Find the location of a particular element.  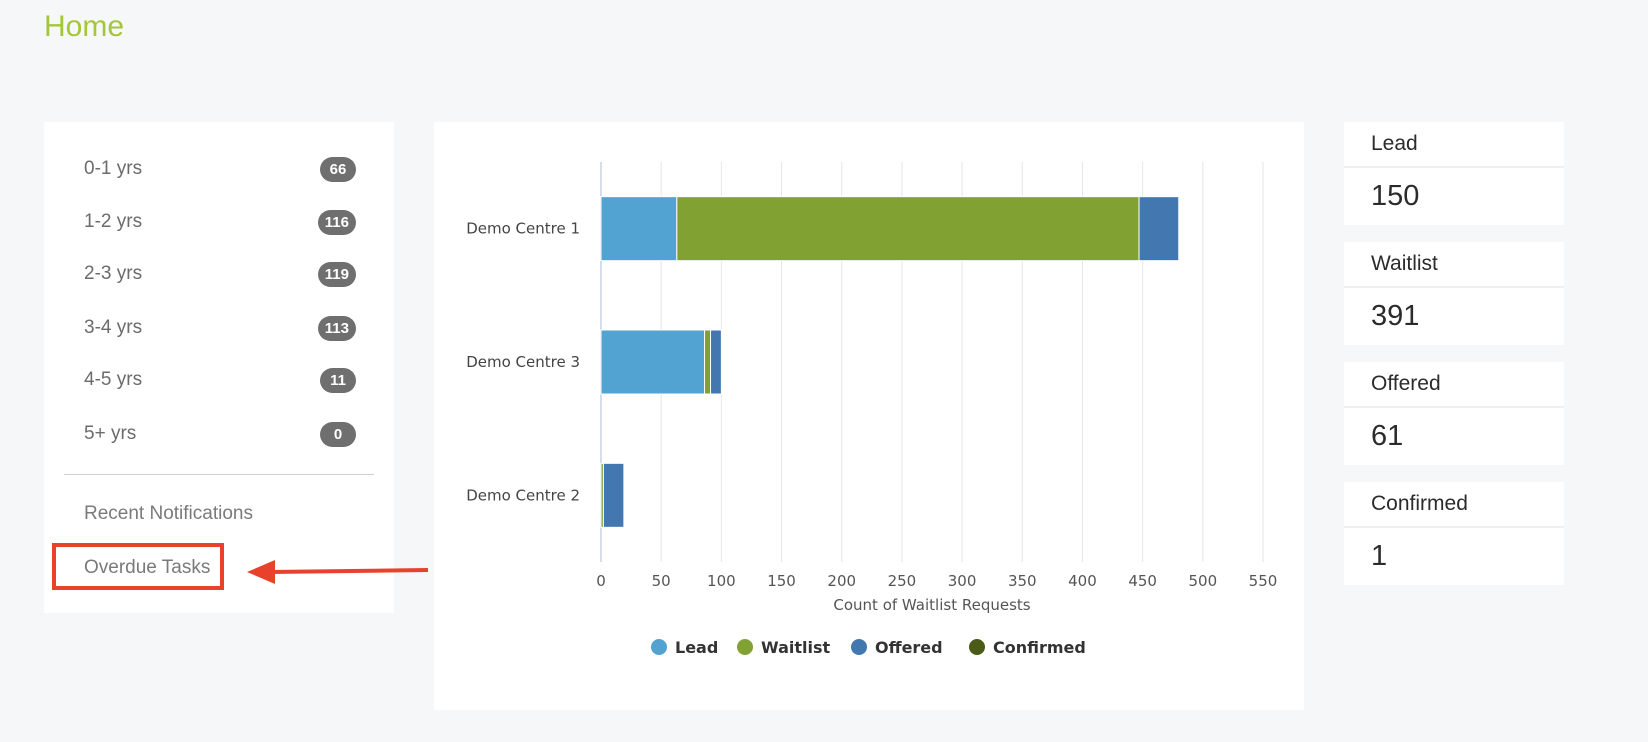

stat-value: 150 is located at coordinates (1395, 196).